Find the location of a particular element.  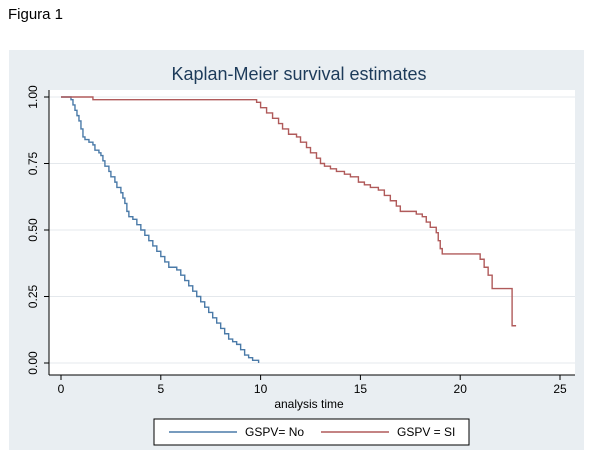

x-tick-label: 20 is located at coordinates (461, 389).